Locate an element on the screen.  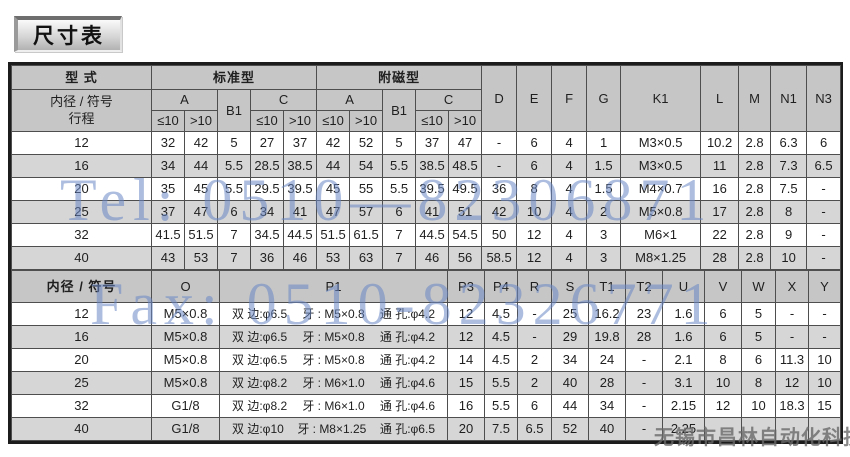
bore-cell: 12 is located at coordinates (81, 143).